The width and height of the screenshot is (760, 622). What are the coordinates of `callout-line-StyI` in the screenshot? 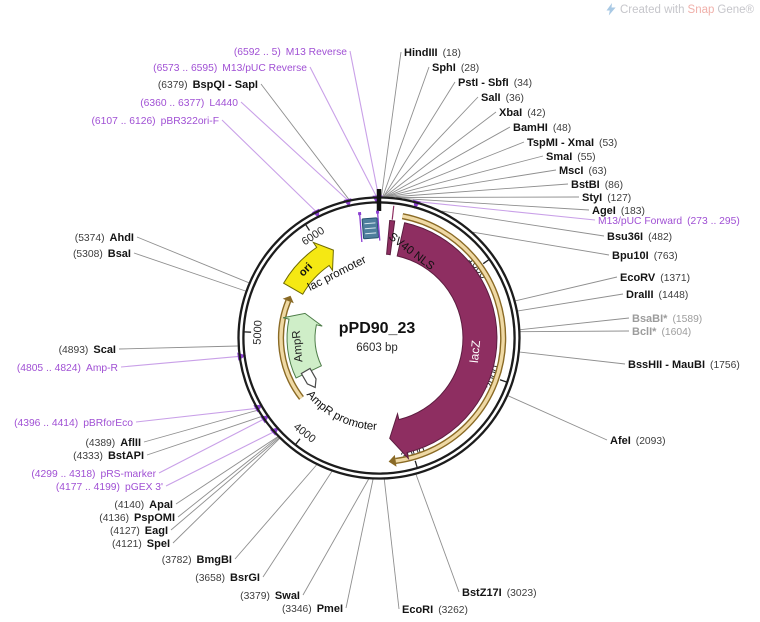 It's located at (487, 197).